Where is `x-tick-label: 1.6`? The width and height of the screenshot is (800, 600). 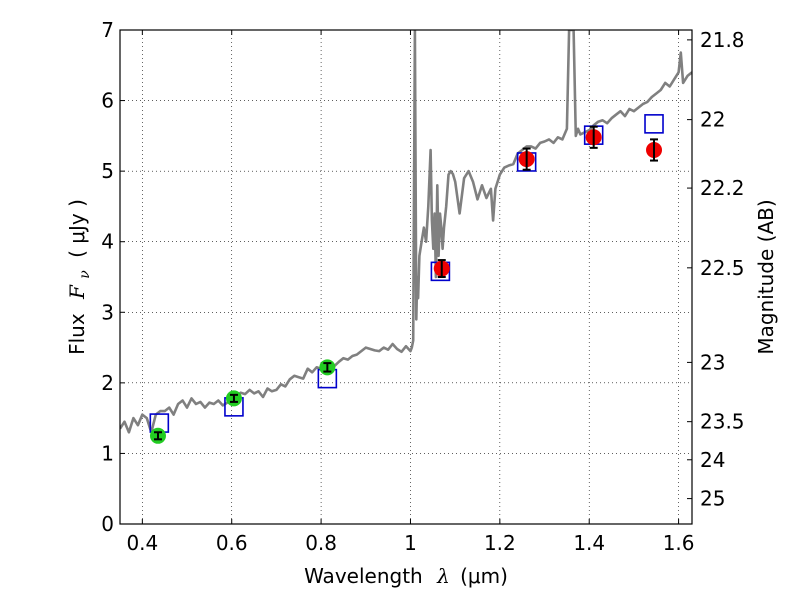 x-tick-label: 1.6 is located at coordinates (679, 543).